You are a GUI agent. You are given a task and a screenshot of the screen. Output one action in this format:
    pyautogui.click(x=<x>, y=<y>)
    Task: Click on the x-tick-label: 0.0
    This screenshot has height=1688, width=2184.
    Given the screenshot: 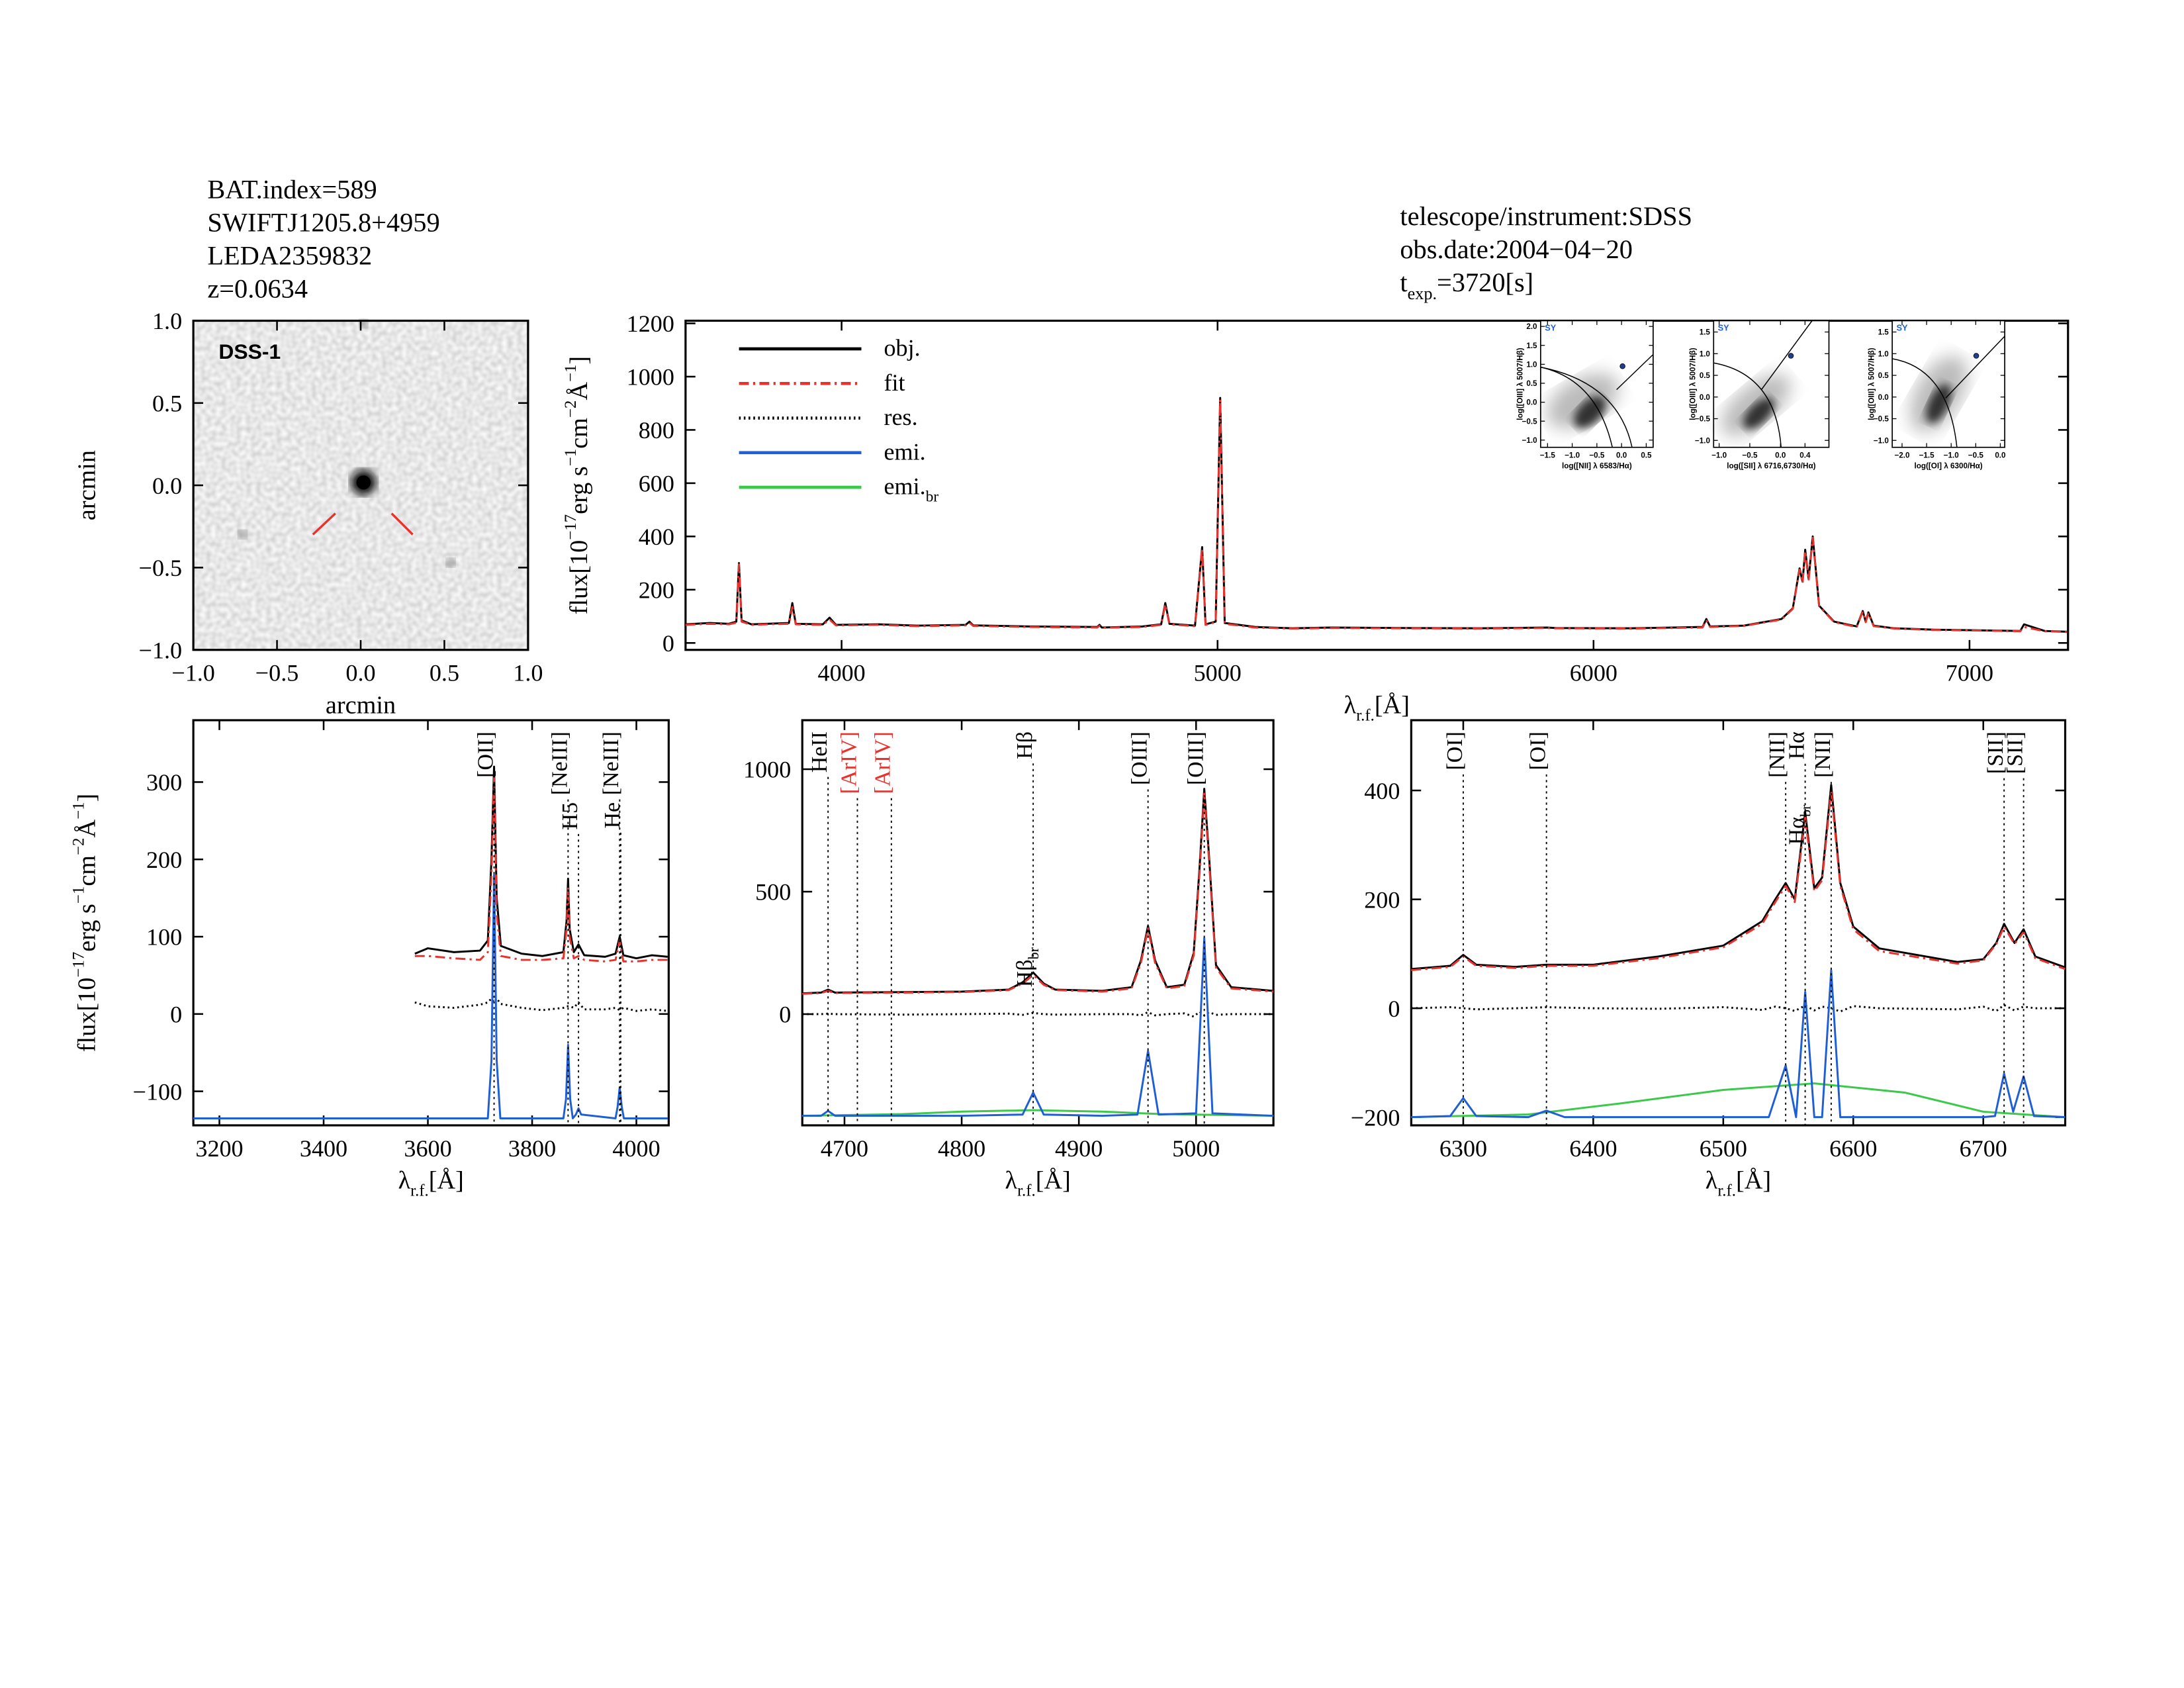 What is the action you would take?
    pyautogui.click(x=1621, y=455)
    